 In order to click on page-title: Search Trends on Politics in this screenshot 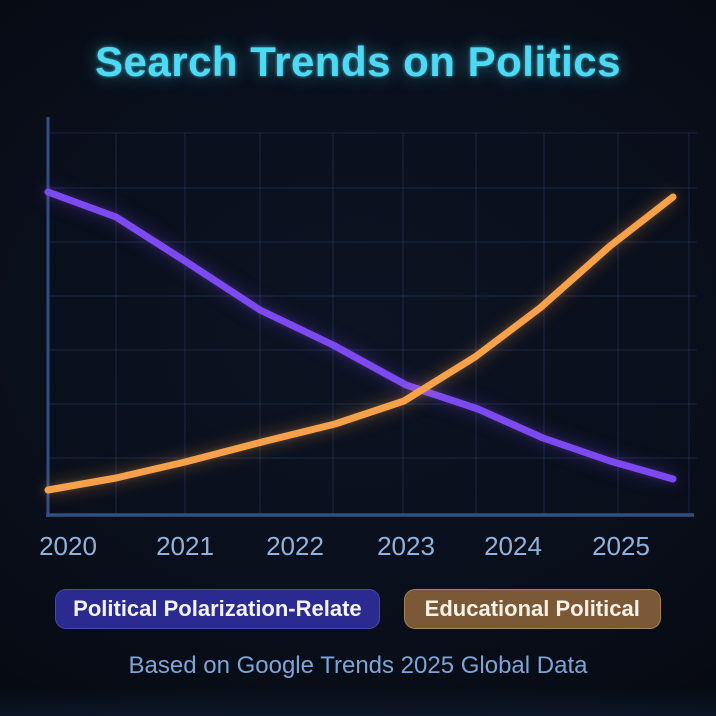, I will do `click(358, 61)`.